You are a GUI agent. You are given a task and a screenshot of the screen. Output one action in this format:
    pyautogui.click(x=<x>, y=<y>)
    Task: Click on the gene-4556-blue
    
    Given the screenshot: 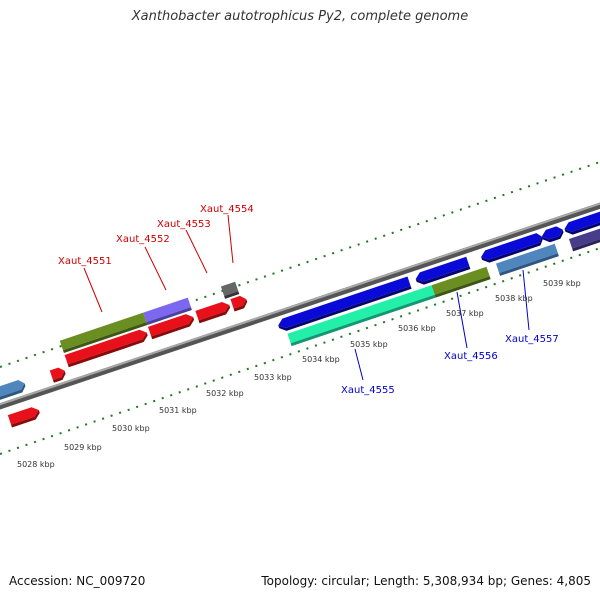 What is the action you would take?
    pyautogui.click(x=442, y=271)
    